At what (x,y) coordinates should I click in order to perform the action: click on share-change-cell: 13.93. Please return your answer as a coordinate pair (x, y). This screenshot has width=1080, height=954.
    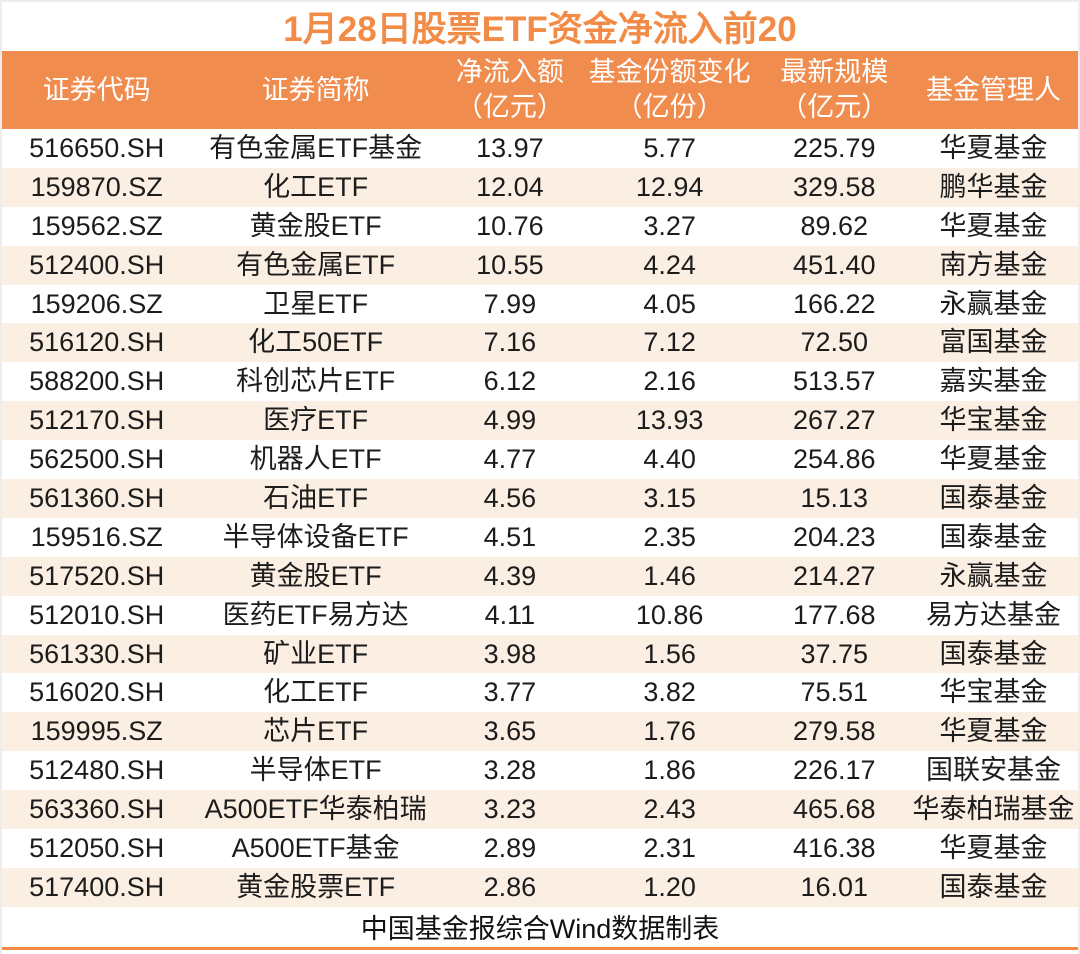
    Looking at the image, I should click on (669, 420).